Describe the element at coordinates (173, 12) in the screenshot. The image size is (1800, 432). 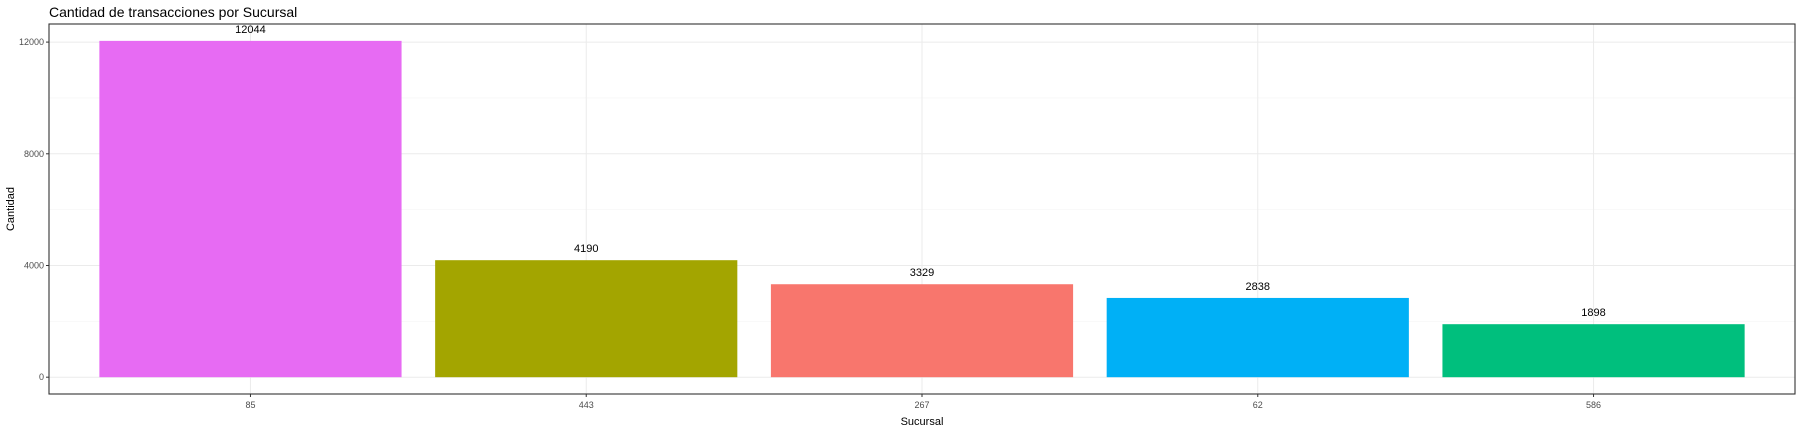
I see `chart-title: Cantidad de transacciones por Sucursal` at that location.